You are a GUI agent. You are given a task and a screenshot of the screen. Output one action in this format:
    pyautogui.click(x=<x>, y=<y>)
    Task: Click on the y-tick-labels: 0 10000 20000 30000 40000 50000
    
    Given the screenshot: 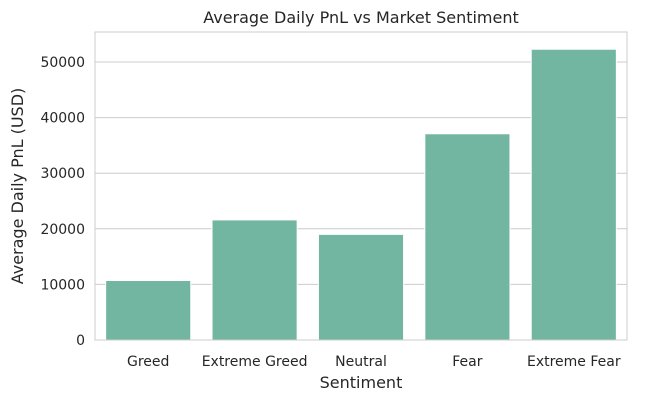 What is the action you would take?
    pyautogui.click(x=62, y=202)
    